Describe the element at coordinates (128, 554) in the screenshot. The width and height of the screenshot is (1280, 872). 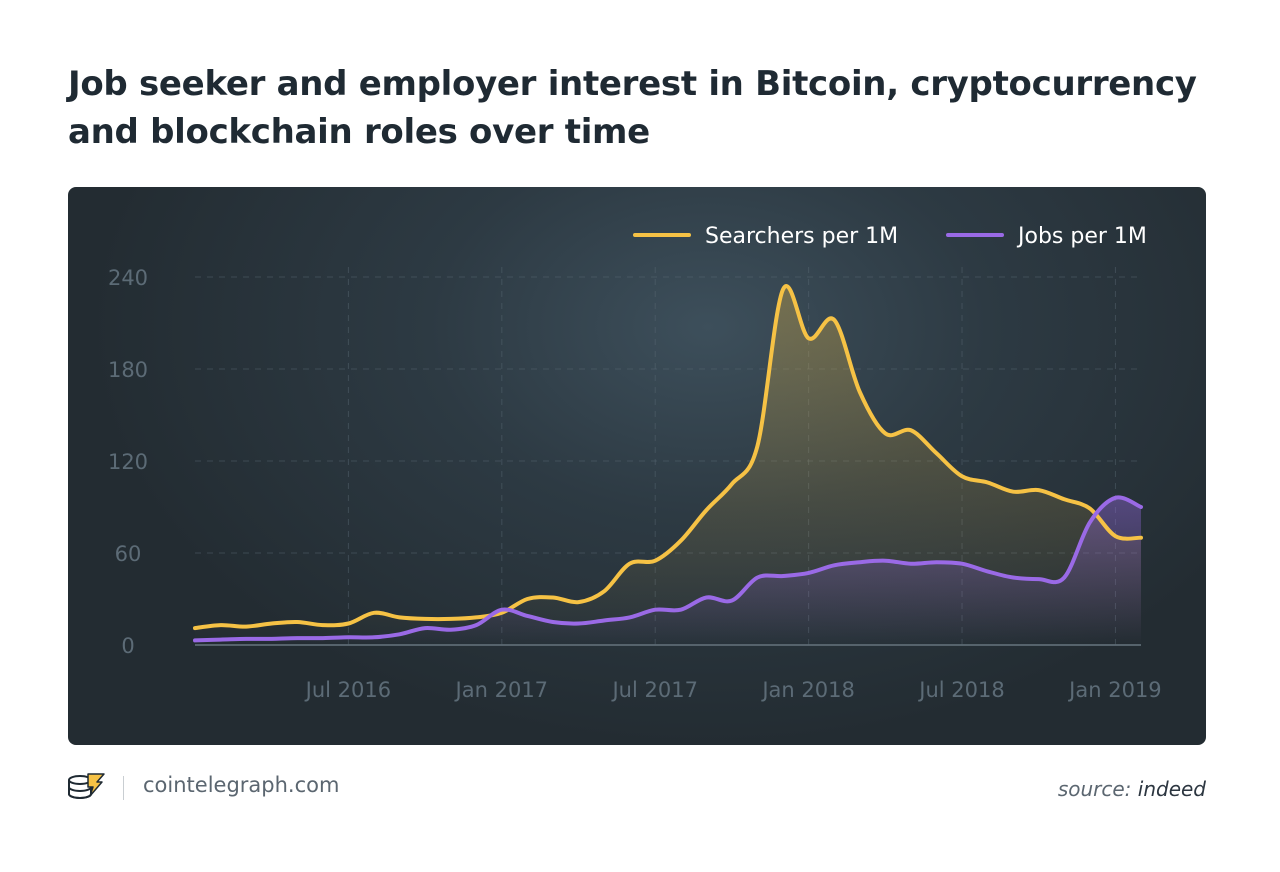
I see `y-tick-label: 60` at that location.